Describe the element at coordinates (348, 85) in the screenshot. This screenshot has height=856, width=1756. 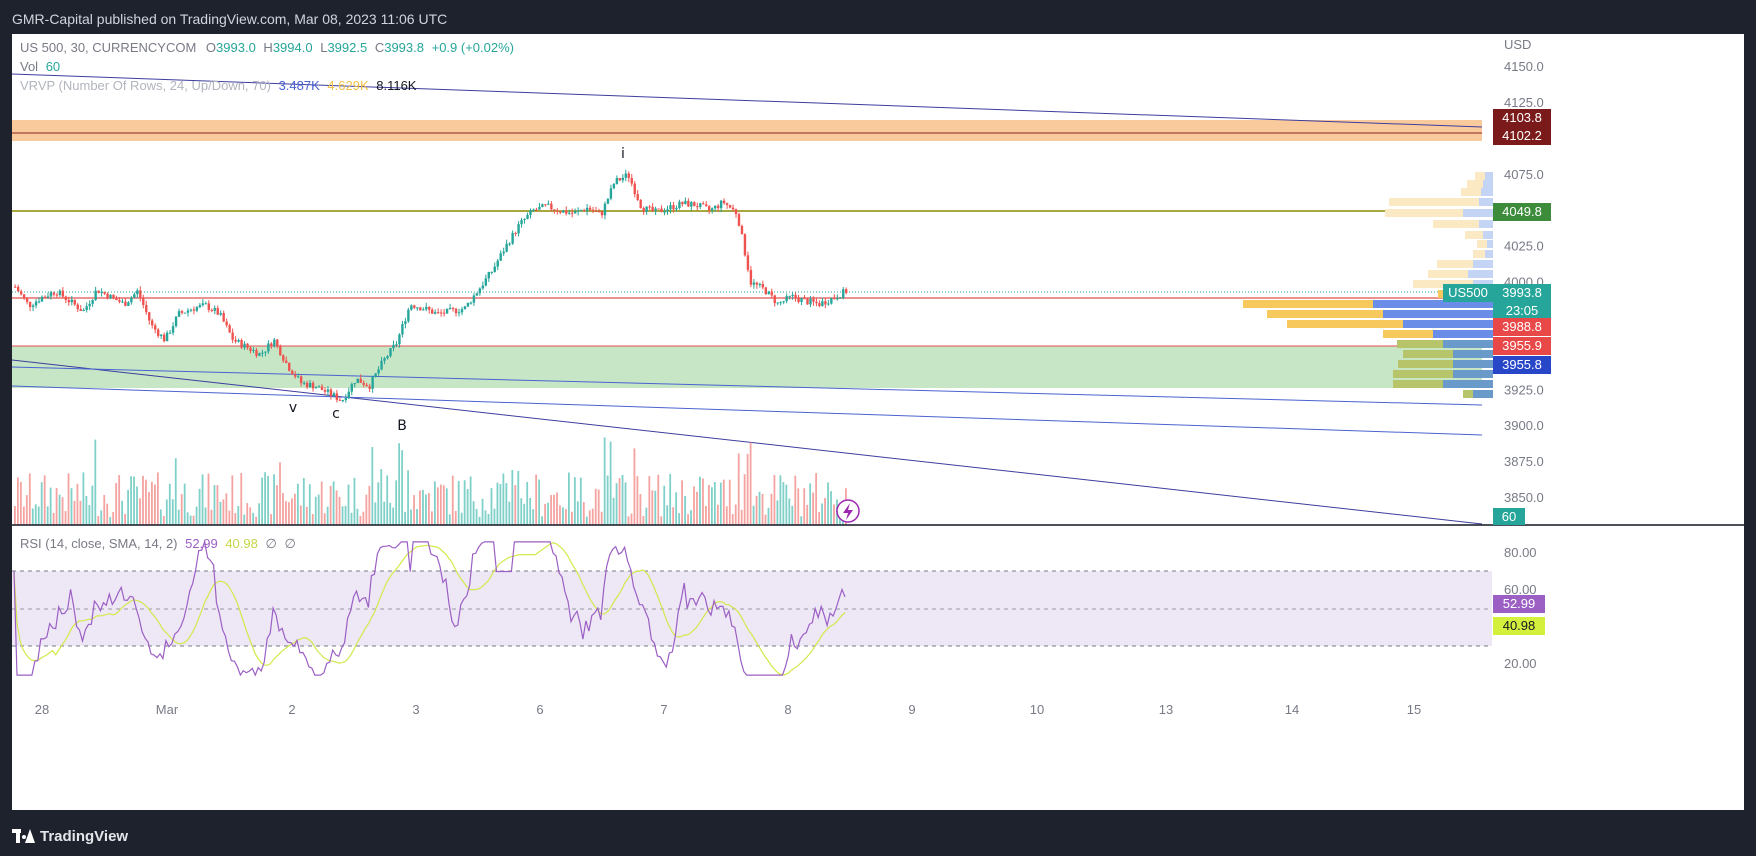
I see `legend-vrvp-down: 4.629K` at that location.